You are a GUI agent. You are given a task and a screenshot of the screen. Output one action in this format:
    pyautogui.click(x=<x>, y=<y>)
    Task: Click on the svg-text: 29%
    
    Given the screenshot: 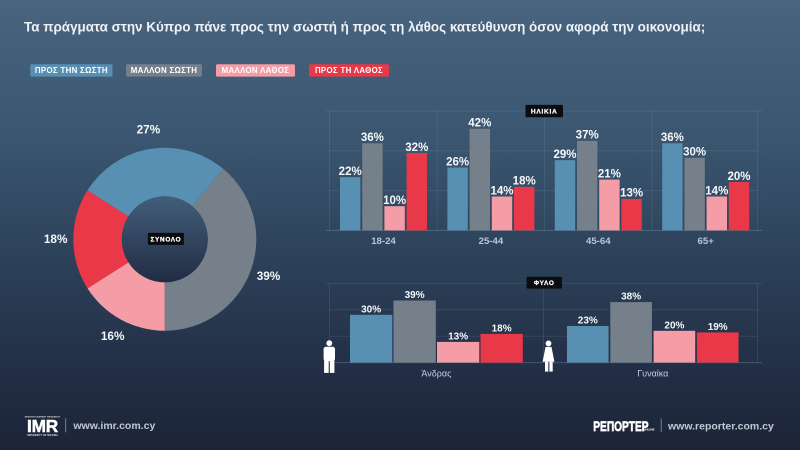 What is the action you would take?
    pyautogui.click(x=564, y=155)
    